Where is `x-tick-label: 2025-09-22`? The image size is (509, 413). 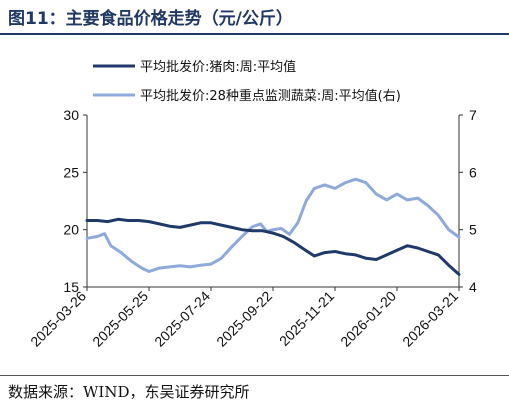 x-tick-label: 2025-09-22 is located at coordinates (244, 319).